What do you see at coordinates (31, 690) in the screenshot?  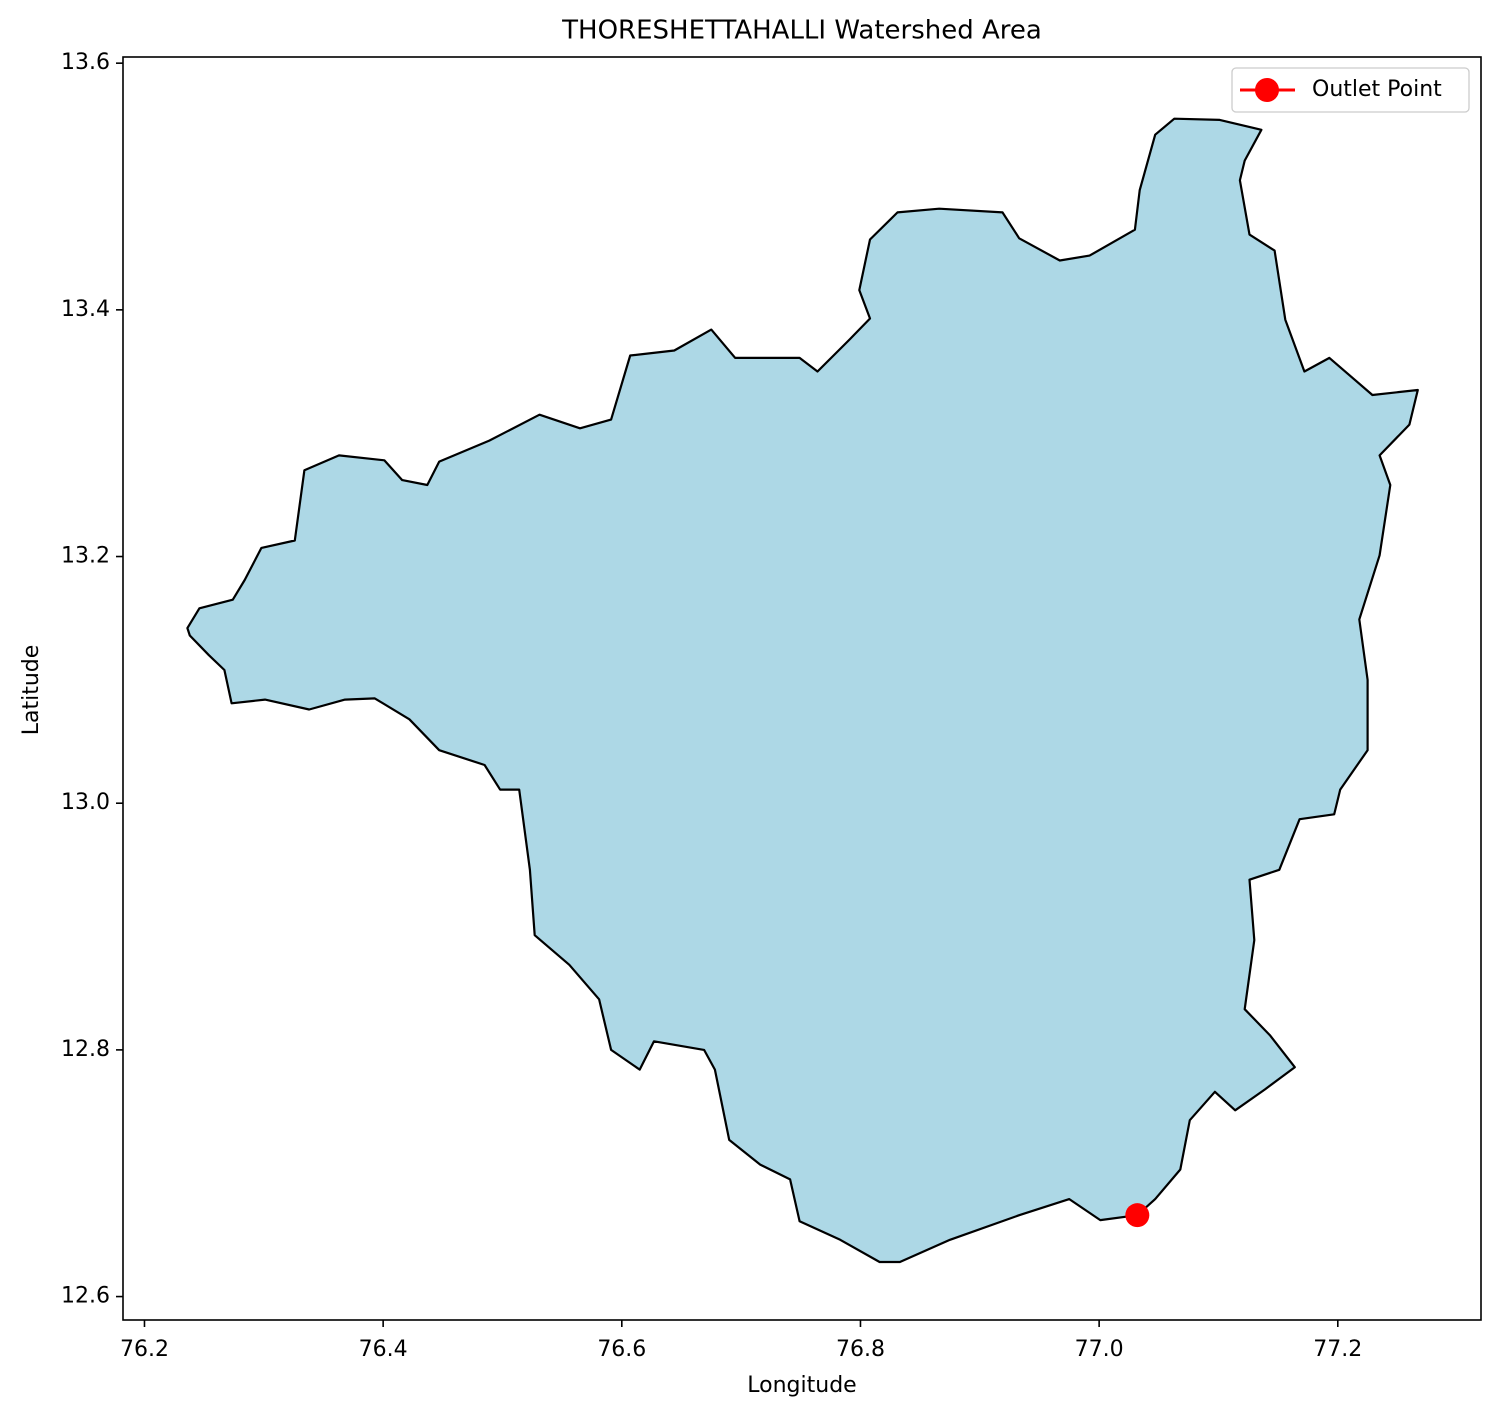 I see `y-axis-label: Latitude` at bounding box center [31, 690].